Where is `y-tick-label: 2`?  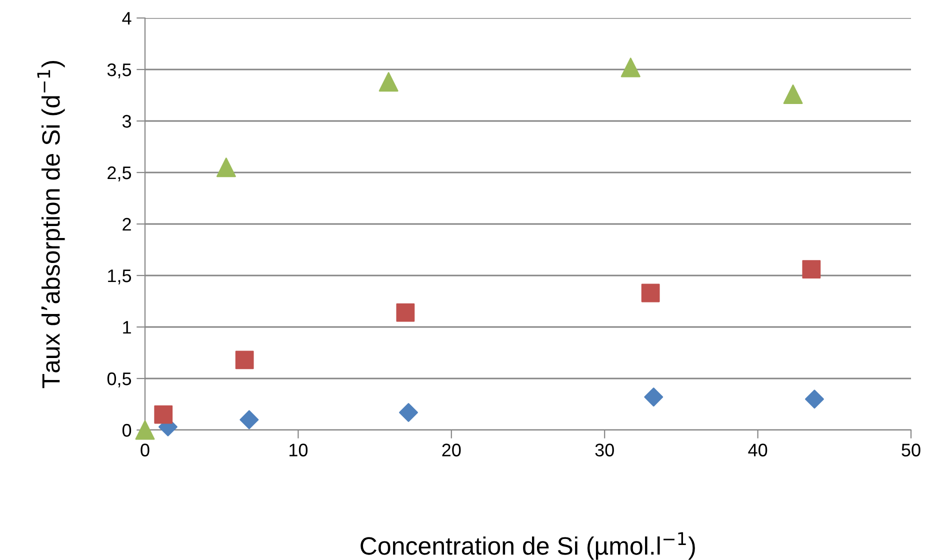
y-tick-label: 2 is located at coordinates (126, 224).